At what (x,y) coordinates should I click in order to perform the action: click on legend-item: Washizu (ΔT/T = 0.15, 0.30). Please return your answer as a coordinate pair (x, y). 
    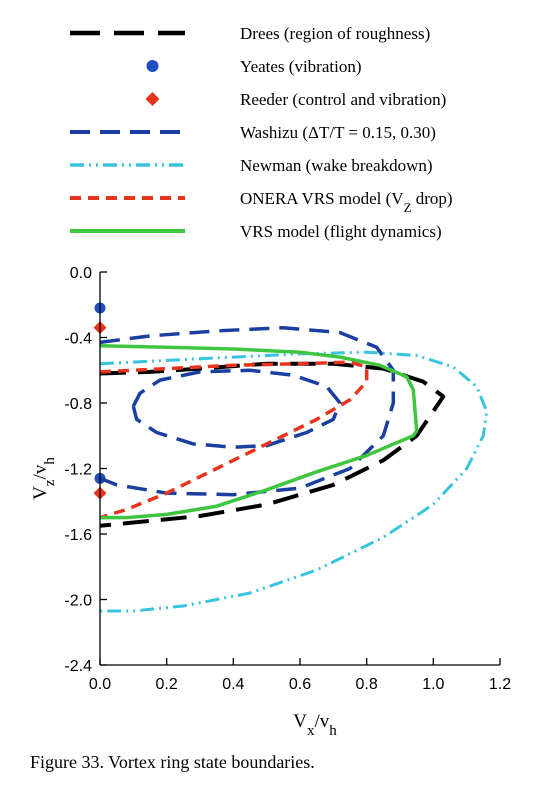
    Looking at the image, I should click on (253, 132).